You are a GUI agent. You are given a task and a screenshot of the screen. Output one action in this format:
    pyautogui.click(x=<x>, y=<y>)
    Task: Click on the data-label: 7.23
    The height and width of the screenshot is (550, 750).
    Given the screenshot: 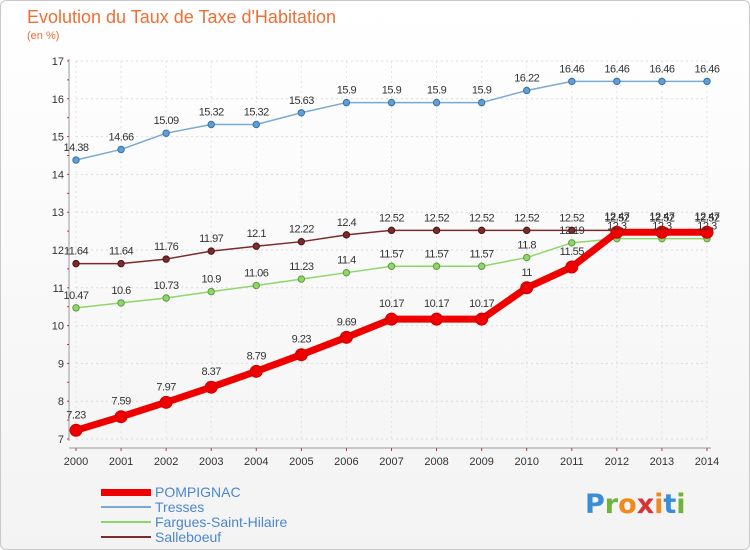 What is the action you would take?
    pyautogui.click(x=76, y=415)
    